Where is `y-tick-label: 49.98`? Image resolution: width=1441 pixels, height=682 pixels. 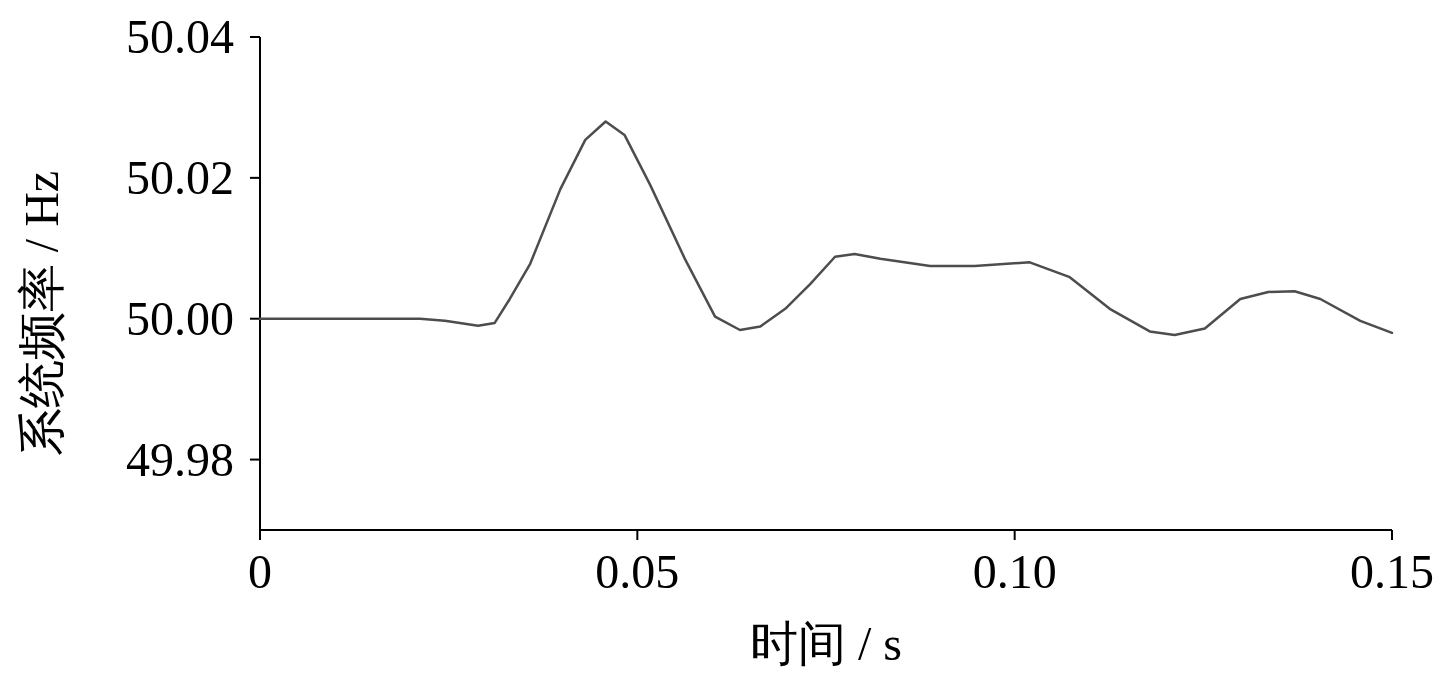 y-tick-label: 49.98 is located at coordinates (180, 459).